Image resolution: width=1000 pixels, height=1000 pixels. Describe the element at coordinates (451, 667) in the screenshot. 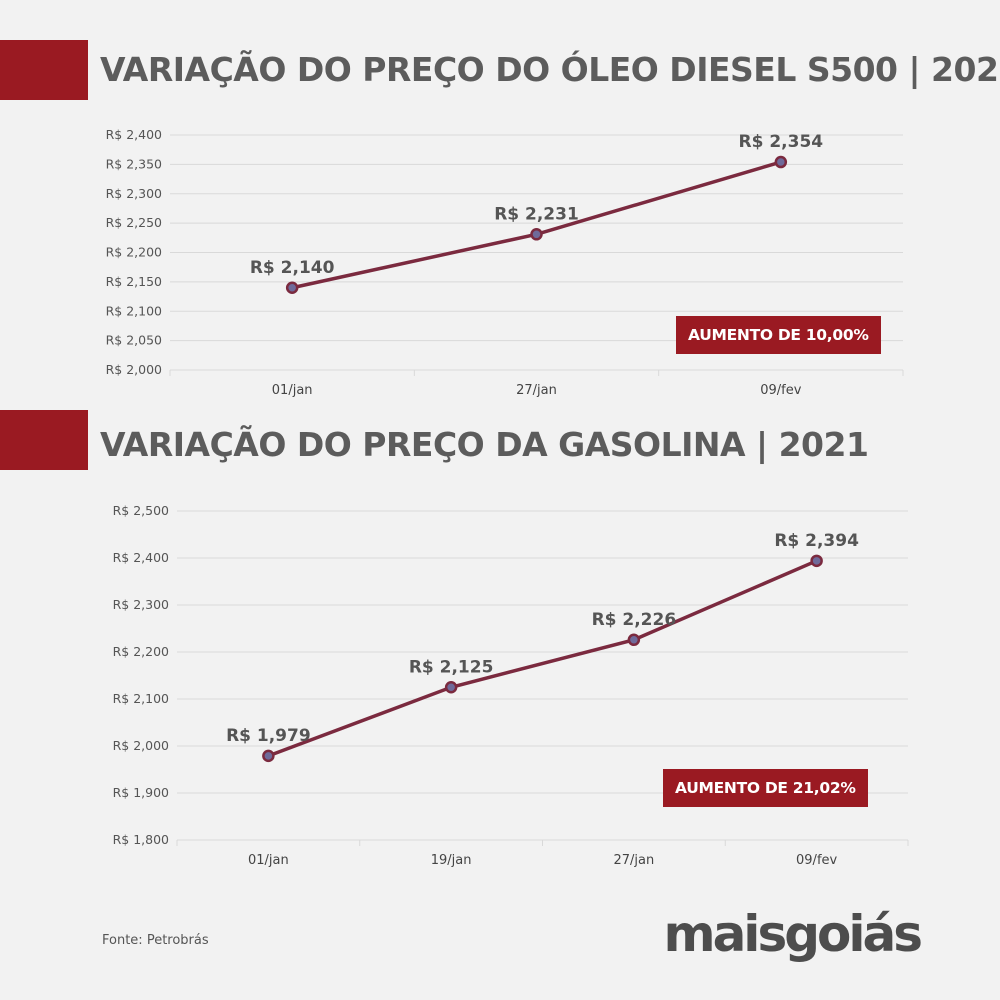

I see `data-label: R$ 2,125` at that location.